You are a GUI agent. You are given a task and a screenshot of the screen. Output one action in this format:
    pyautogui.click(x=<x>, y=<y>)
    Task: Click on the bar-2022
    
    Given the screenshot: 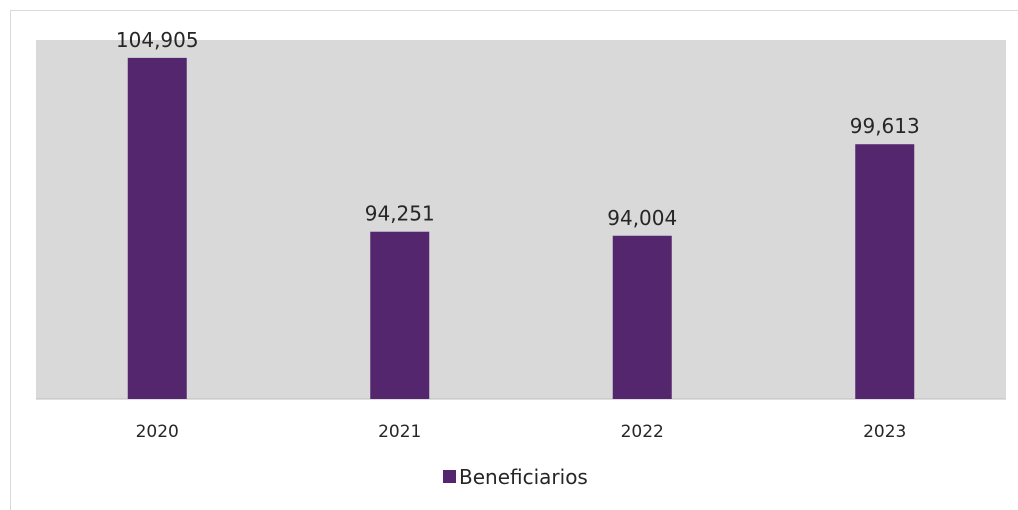 What is the action you would take?
    pyautogui.click(x=642, y=317)
    